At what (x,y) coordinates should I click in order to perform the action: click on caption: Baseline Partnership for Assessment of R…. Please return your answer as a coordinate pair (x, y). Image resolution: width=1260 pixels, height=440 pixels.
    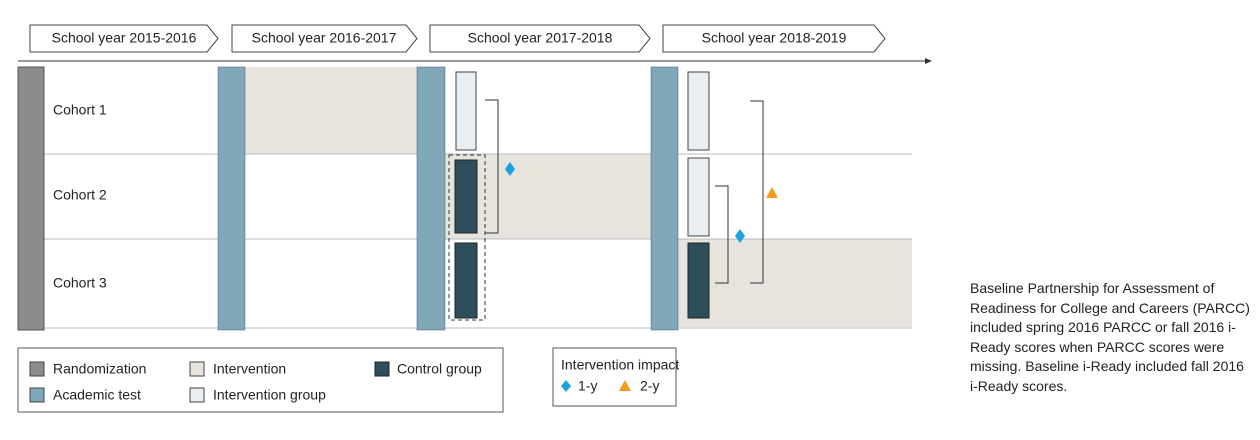
    Looking at the image, I should click on (1110, 337).